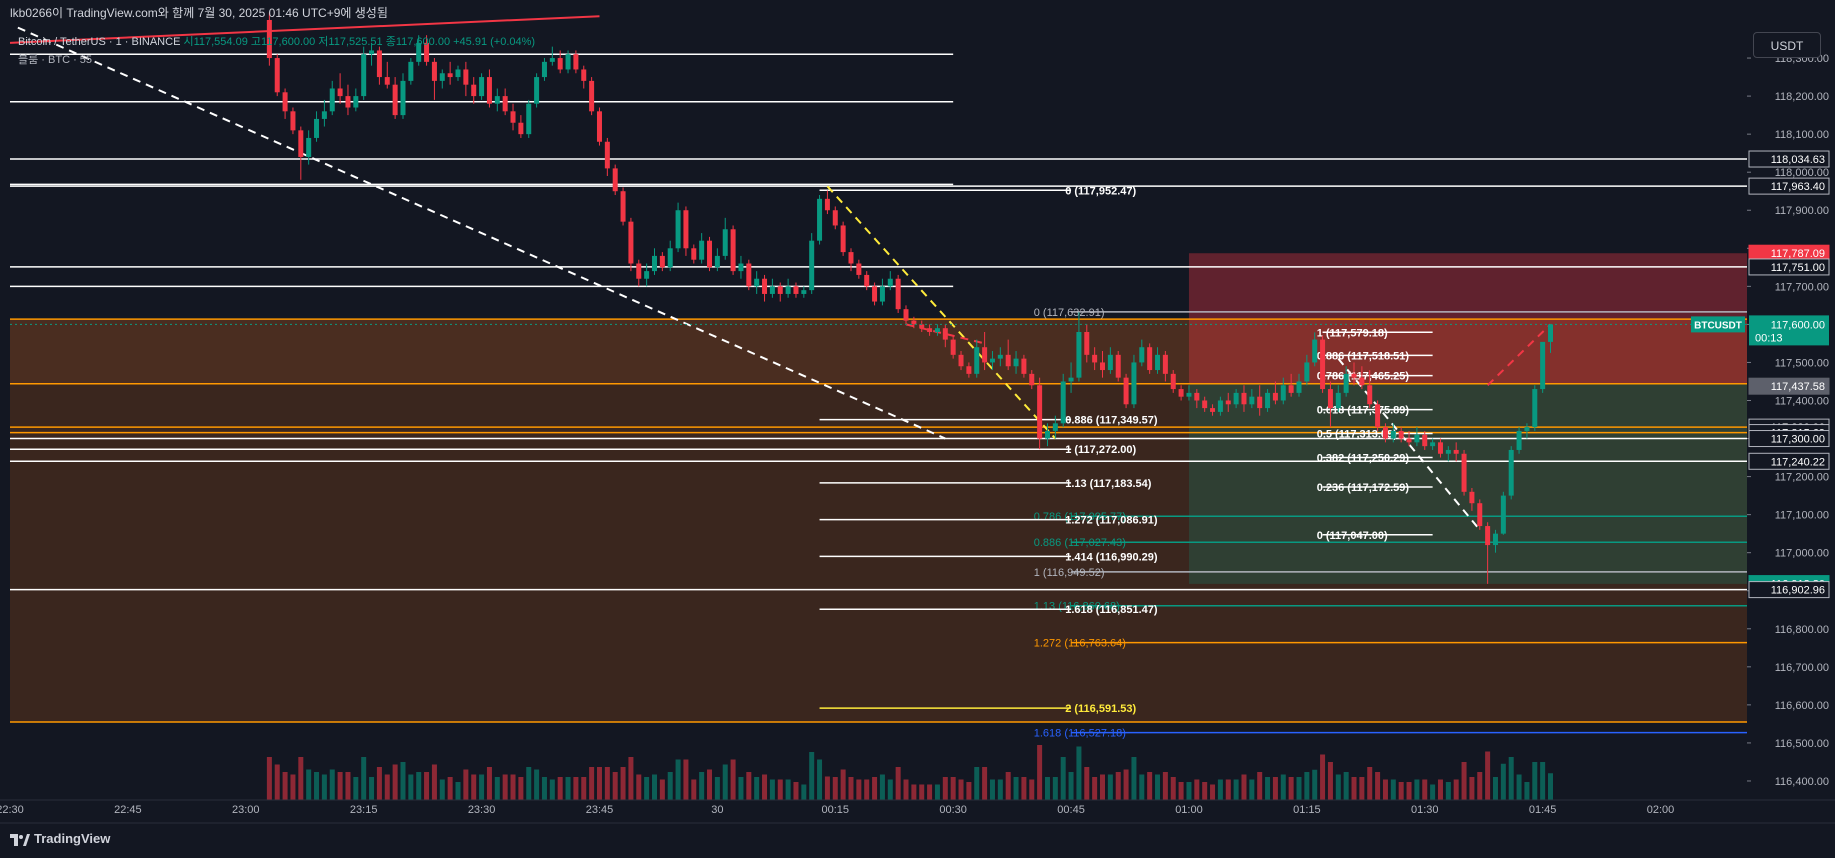 The height and width of the screenshot is (858, 1835). What do you see at coordinates (246, 810) in the screenshot?
I see `time-tick-label: 23:00` at bounding box center [246, 810].